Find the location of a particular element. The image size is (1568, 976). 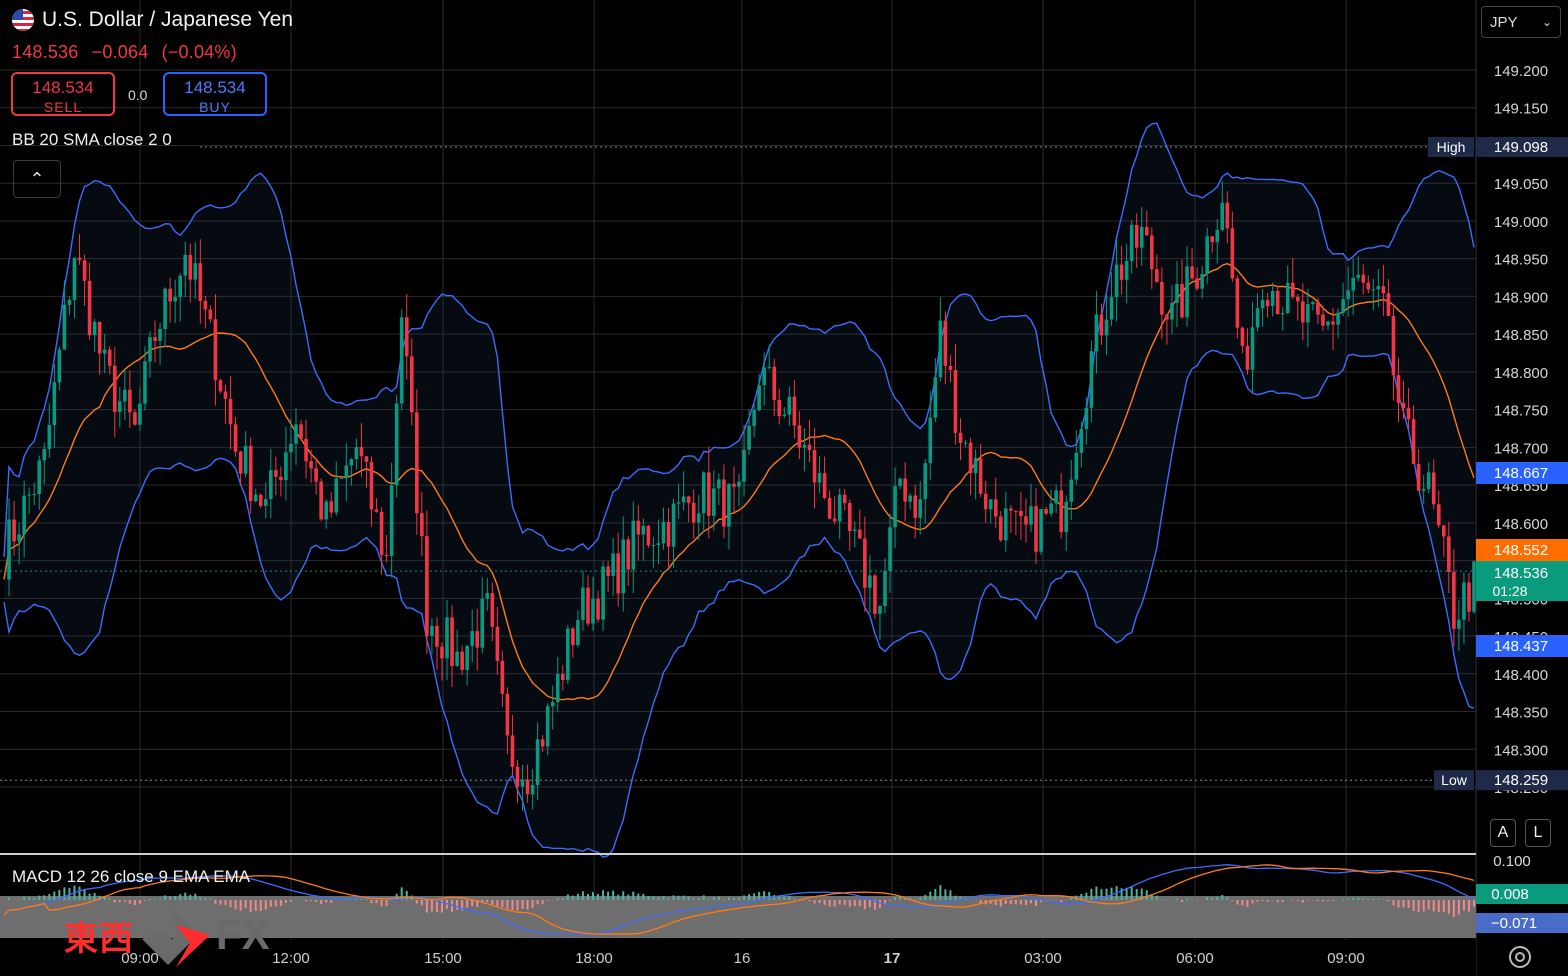

buy-label: BUY is located at coordinates (215, 107).